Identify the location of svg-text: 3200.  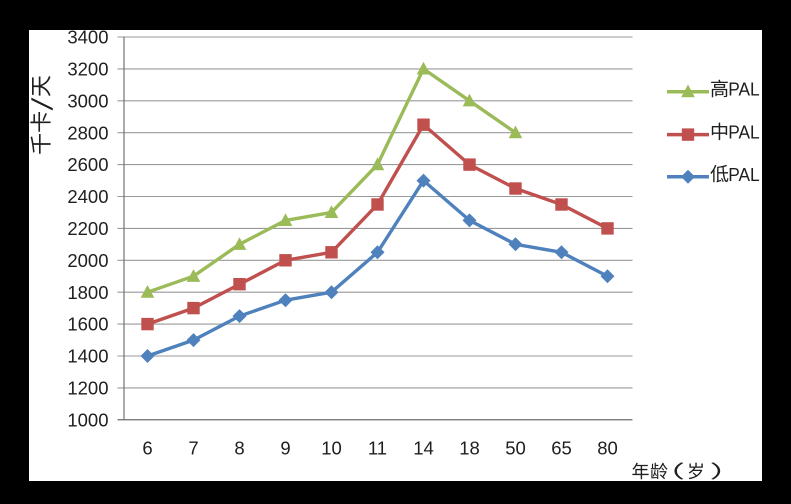
(87, 69).